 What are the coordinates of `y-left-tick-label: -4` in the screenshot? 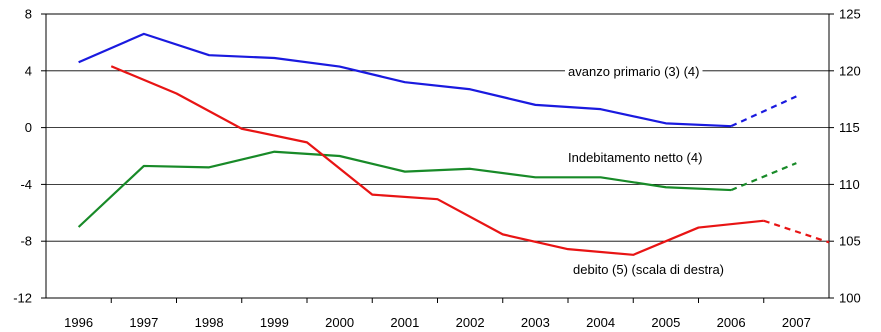 It's located at (26, 184).